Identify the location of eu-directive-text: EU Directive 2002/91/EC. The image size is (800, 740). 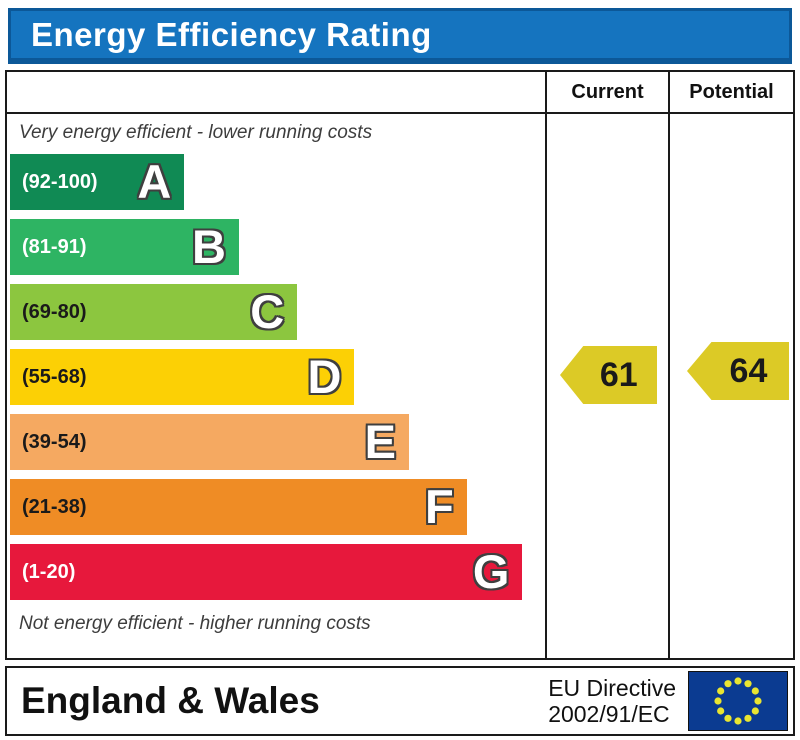
(612, 701).